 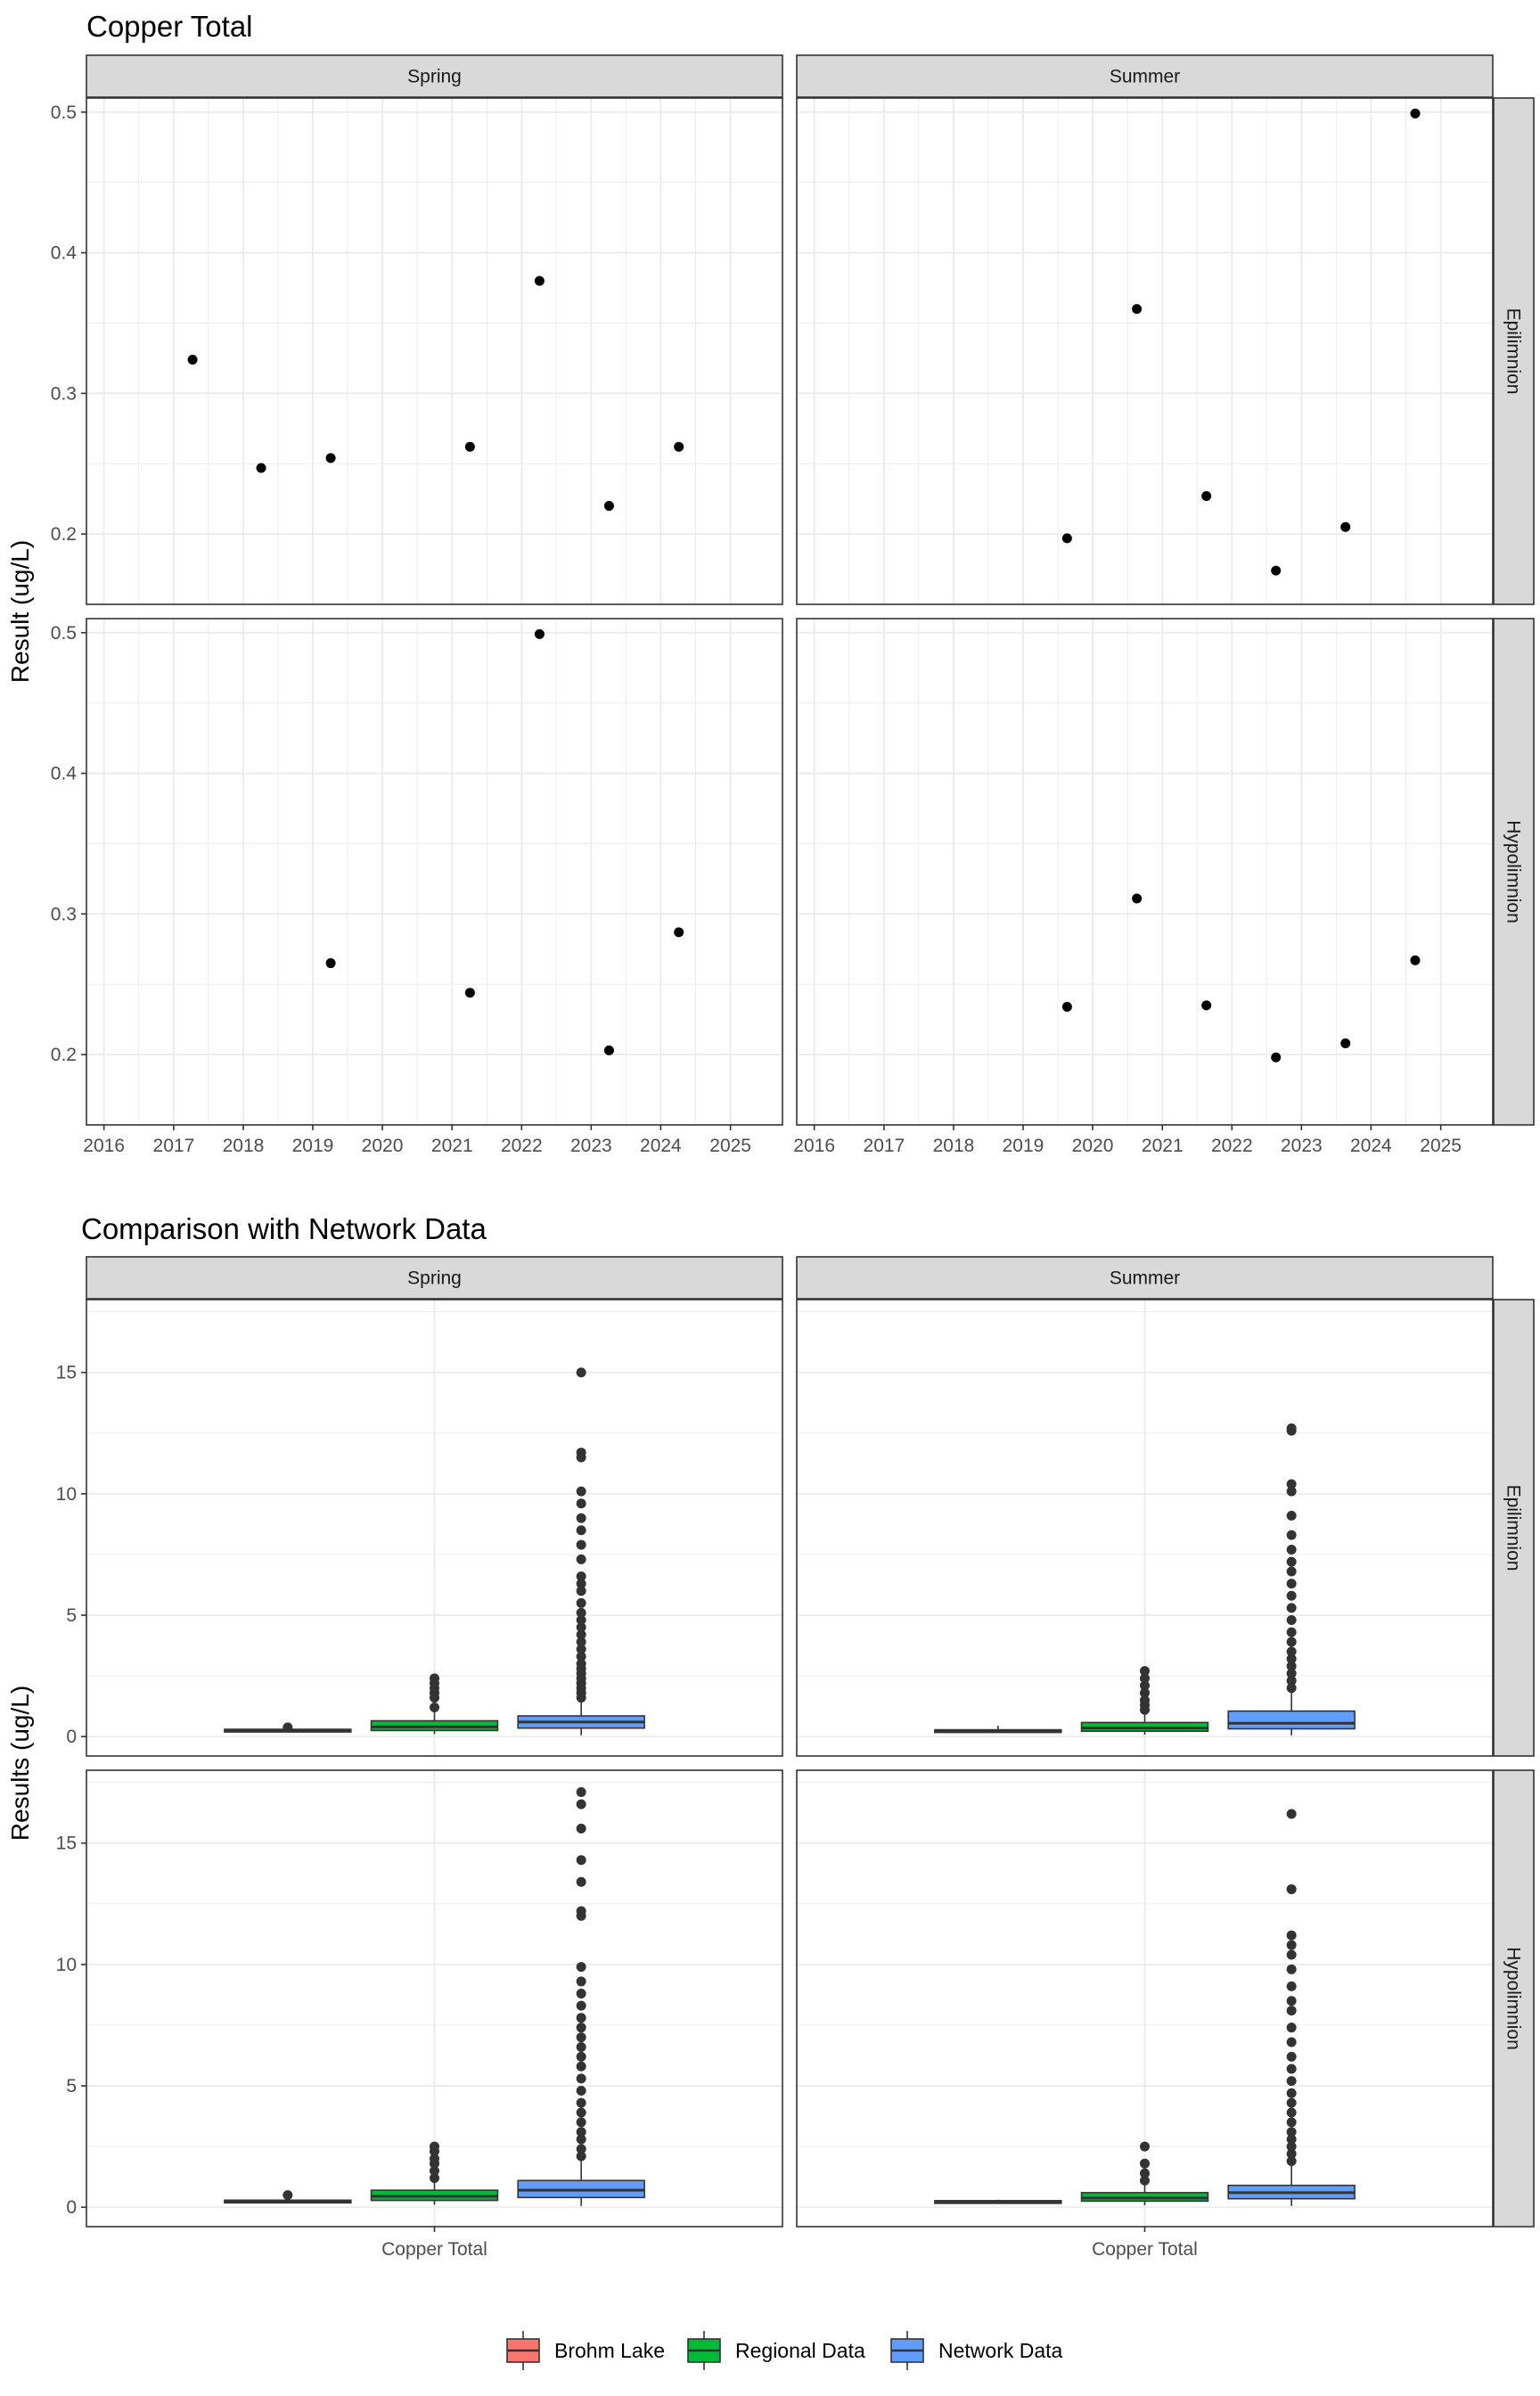 I want to click on x-tick-label: 2024, so click(x=1371, y=1146).